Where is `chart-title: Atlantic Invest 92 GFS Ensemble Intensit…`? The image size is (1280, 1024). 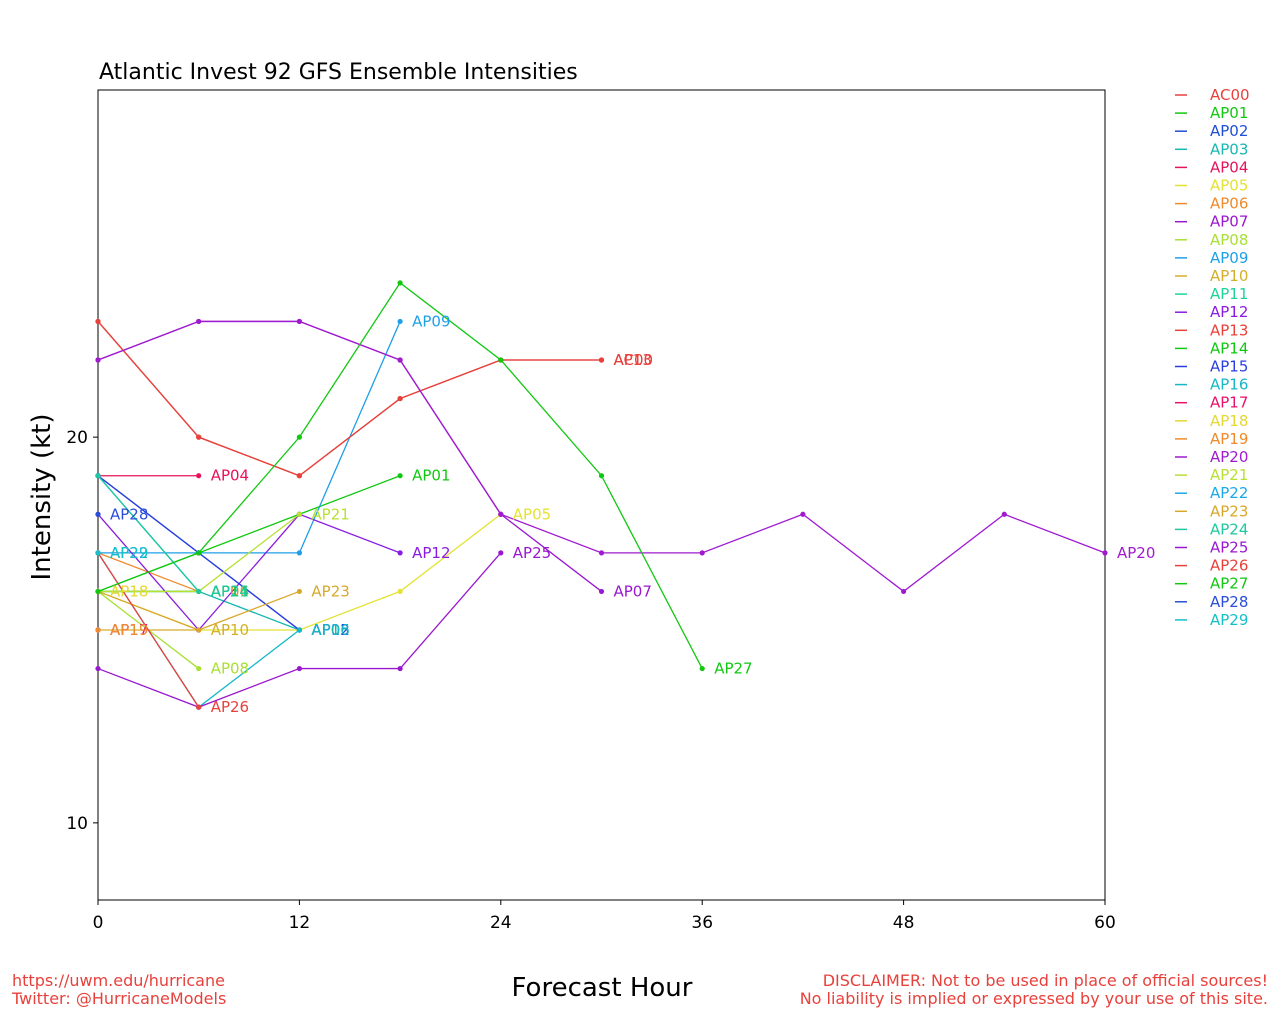 chart-title: Atlantic Invest 92 GFS Ensemble Intensit… is located at coordinates (338, 72).